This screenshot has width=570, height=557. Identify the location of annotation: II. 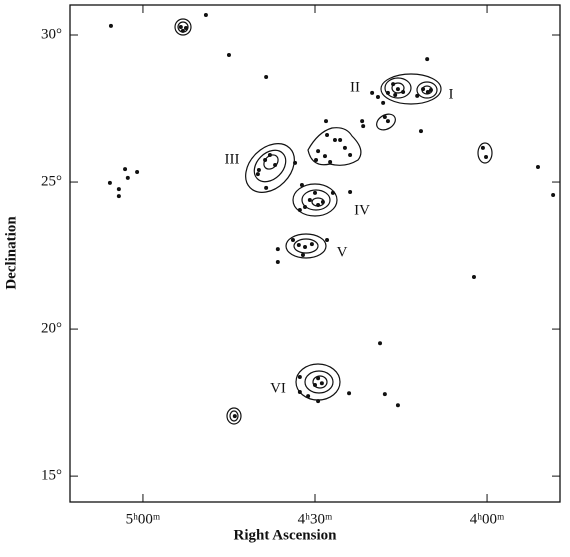
(355, 87).